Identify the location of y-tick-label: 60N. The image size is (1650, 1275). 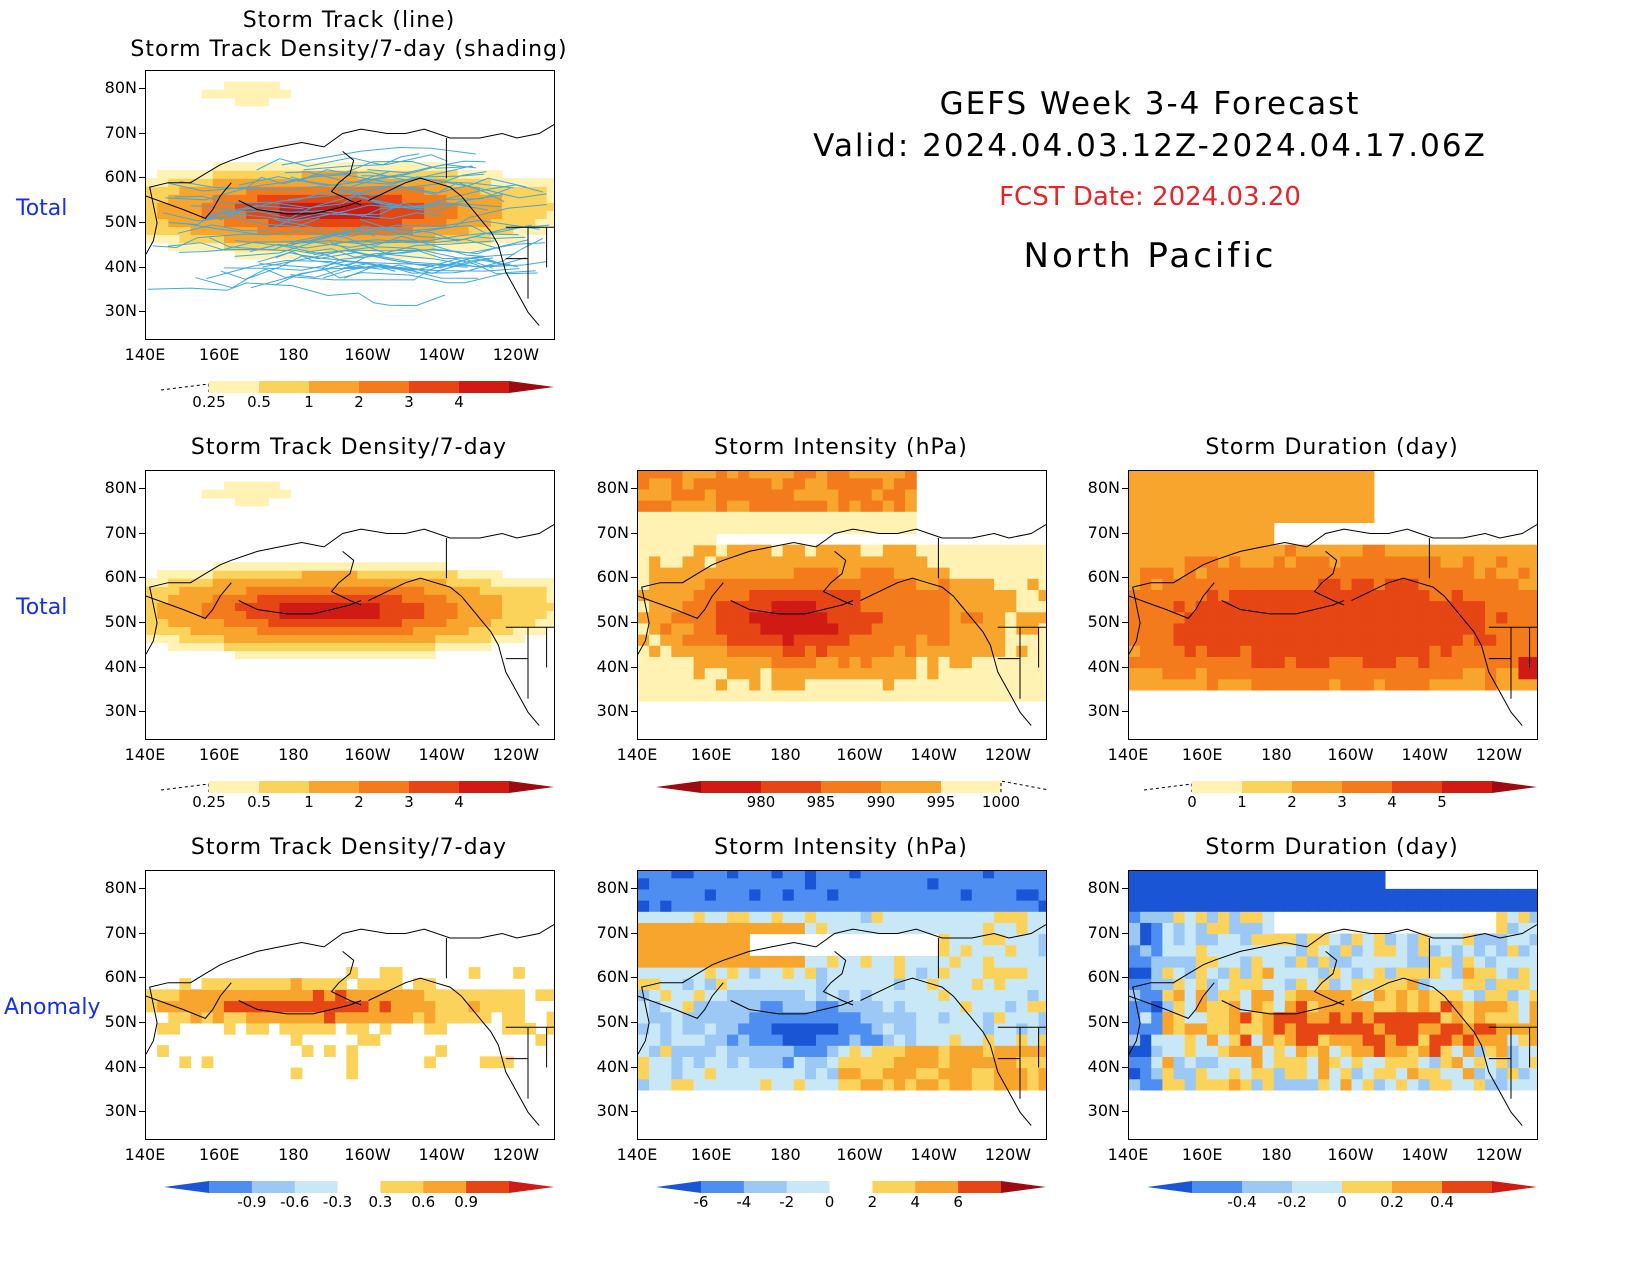
(1103, 577).